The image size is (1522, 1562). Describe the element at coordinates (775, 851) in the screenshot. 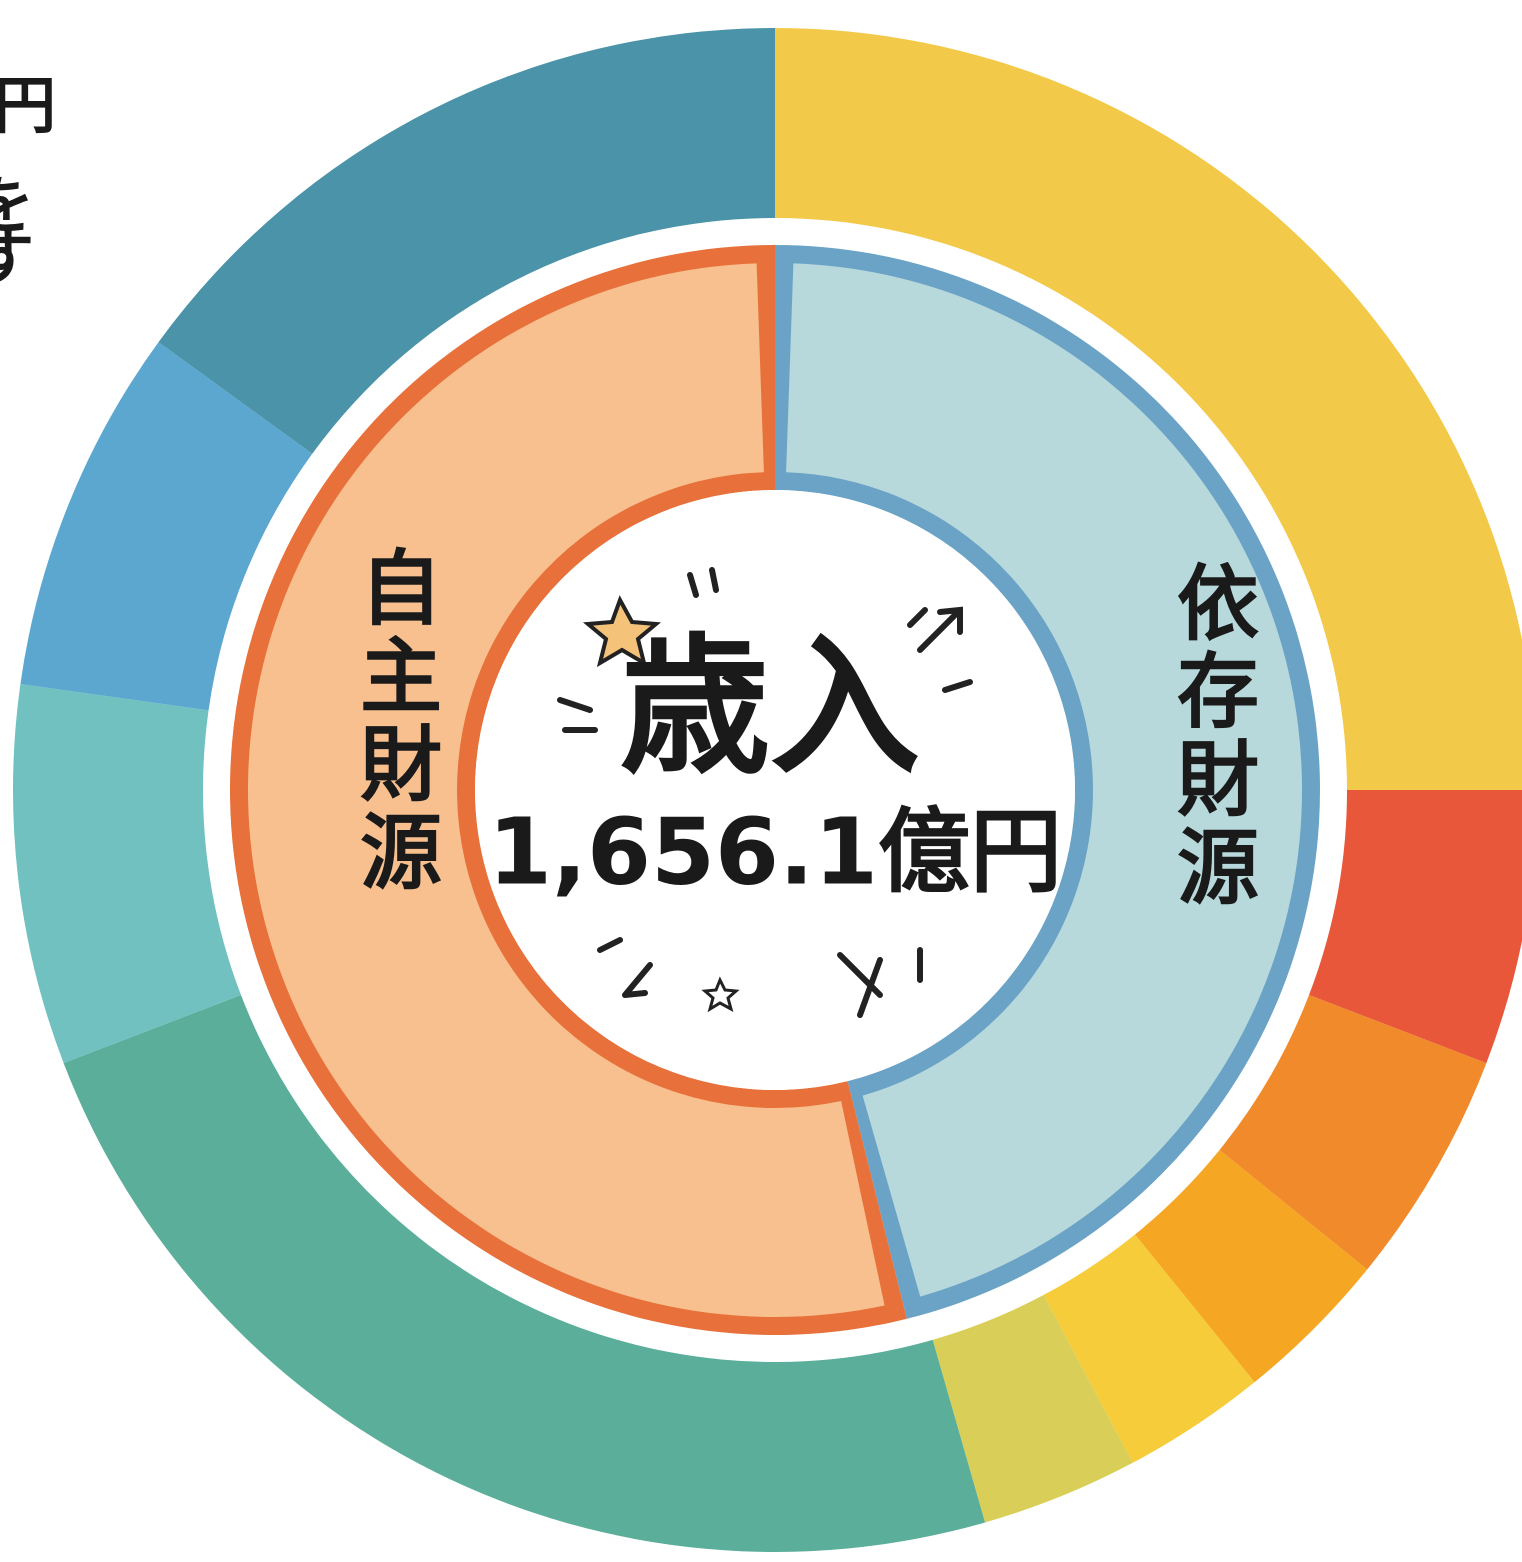

I see `center-total: 1,656.1億円` at that location.